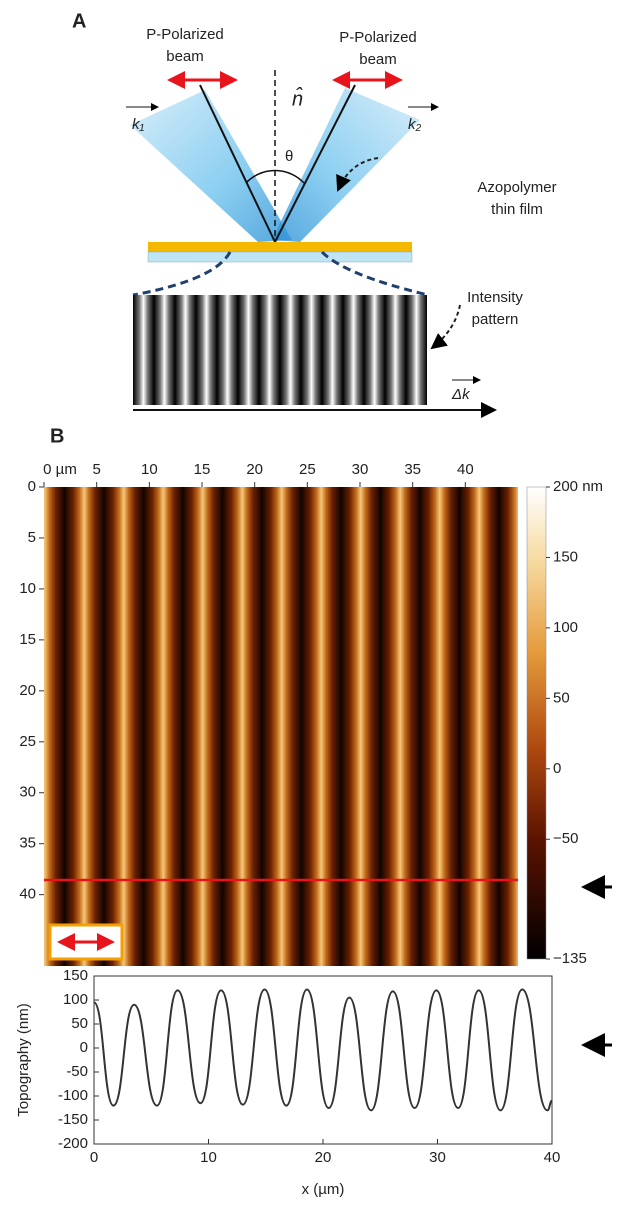  I want to click on x-tick-label: 15, so click(202, 469).